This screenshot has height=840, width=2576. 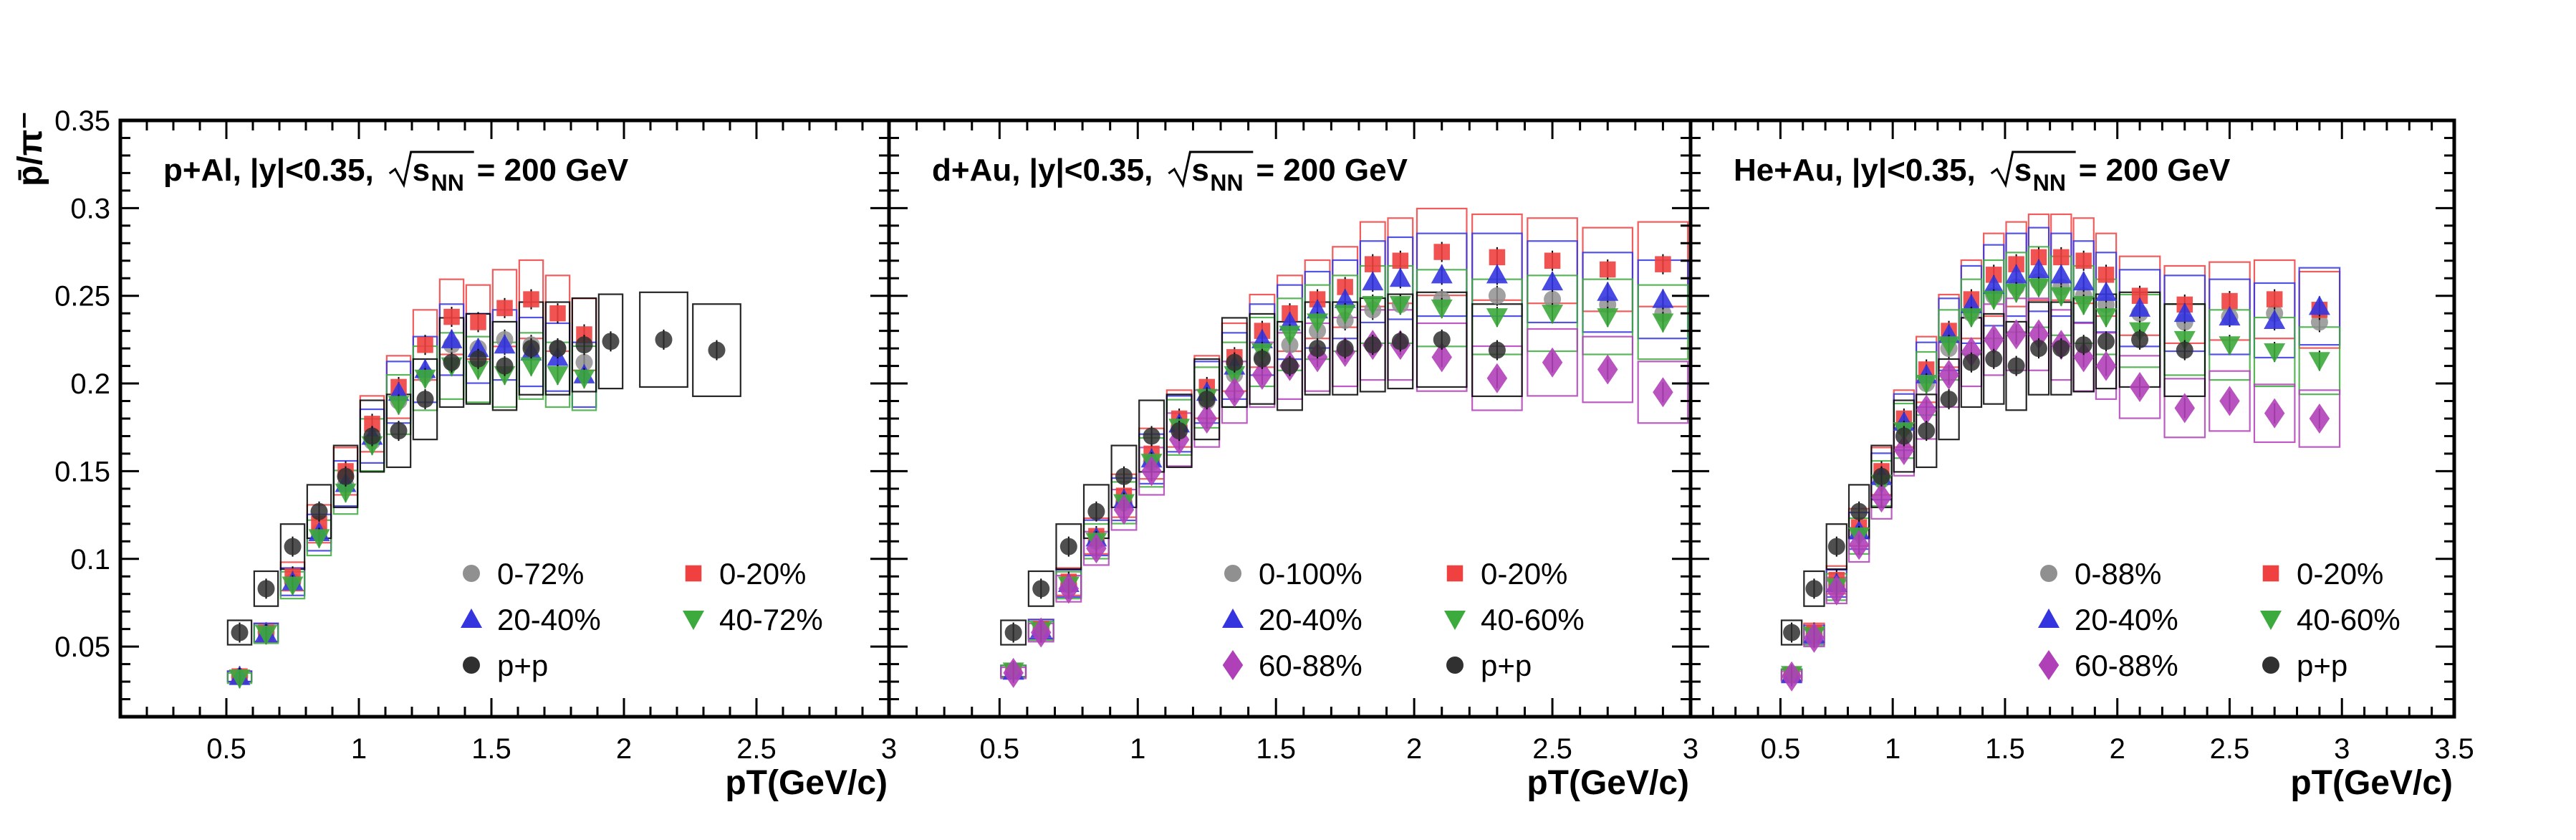 I want to click on panel-title-s: s, so click(x=2023, y=170).